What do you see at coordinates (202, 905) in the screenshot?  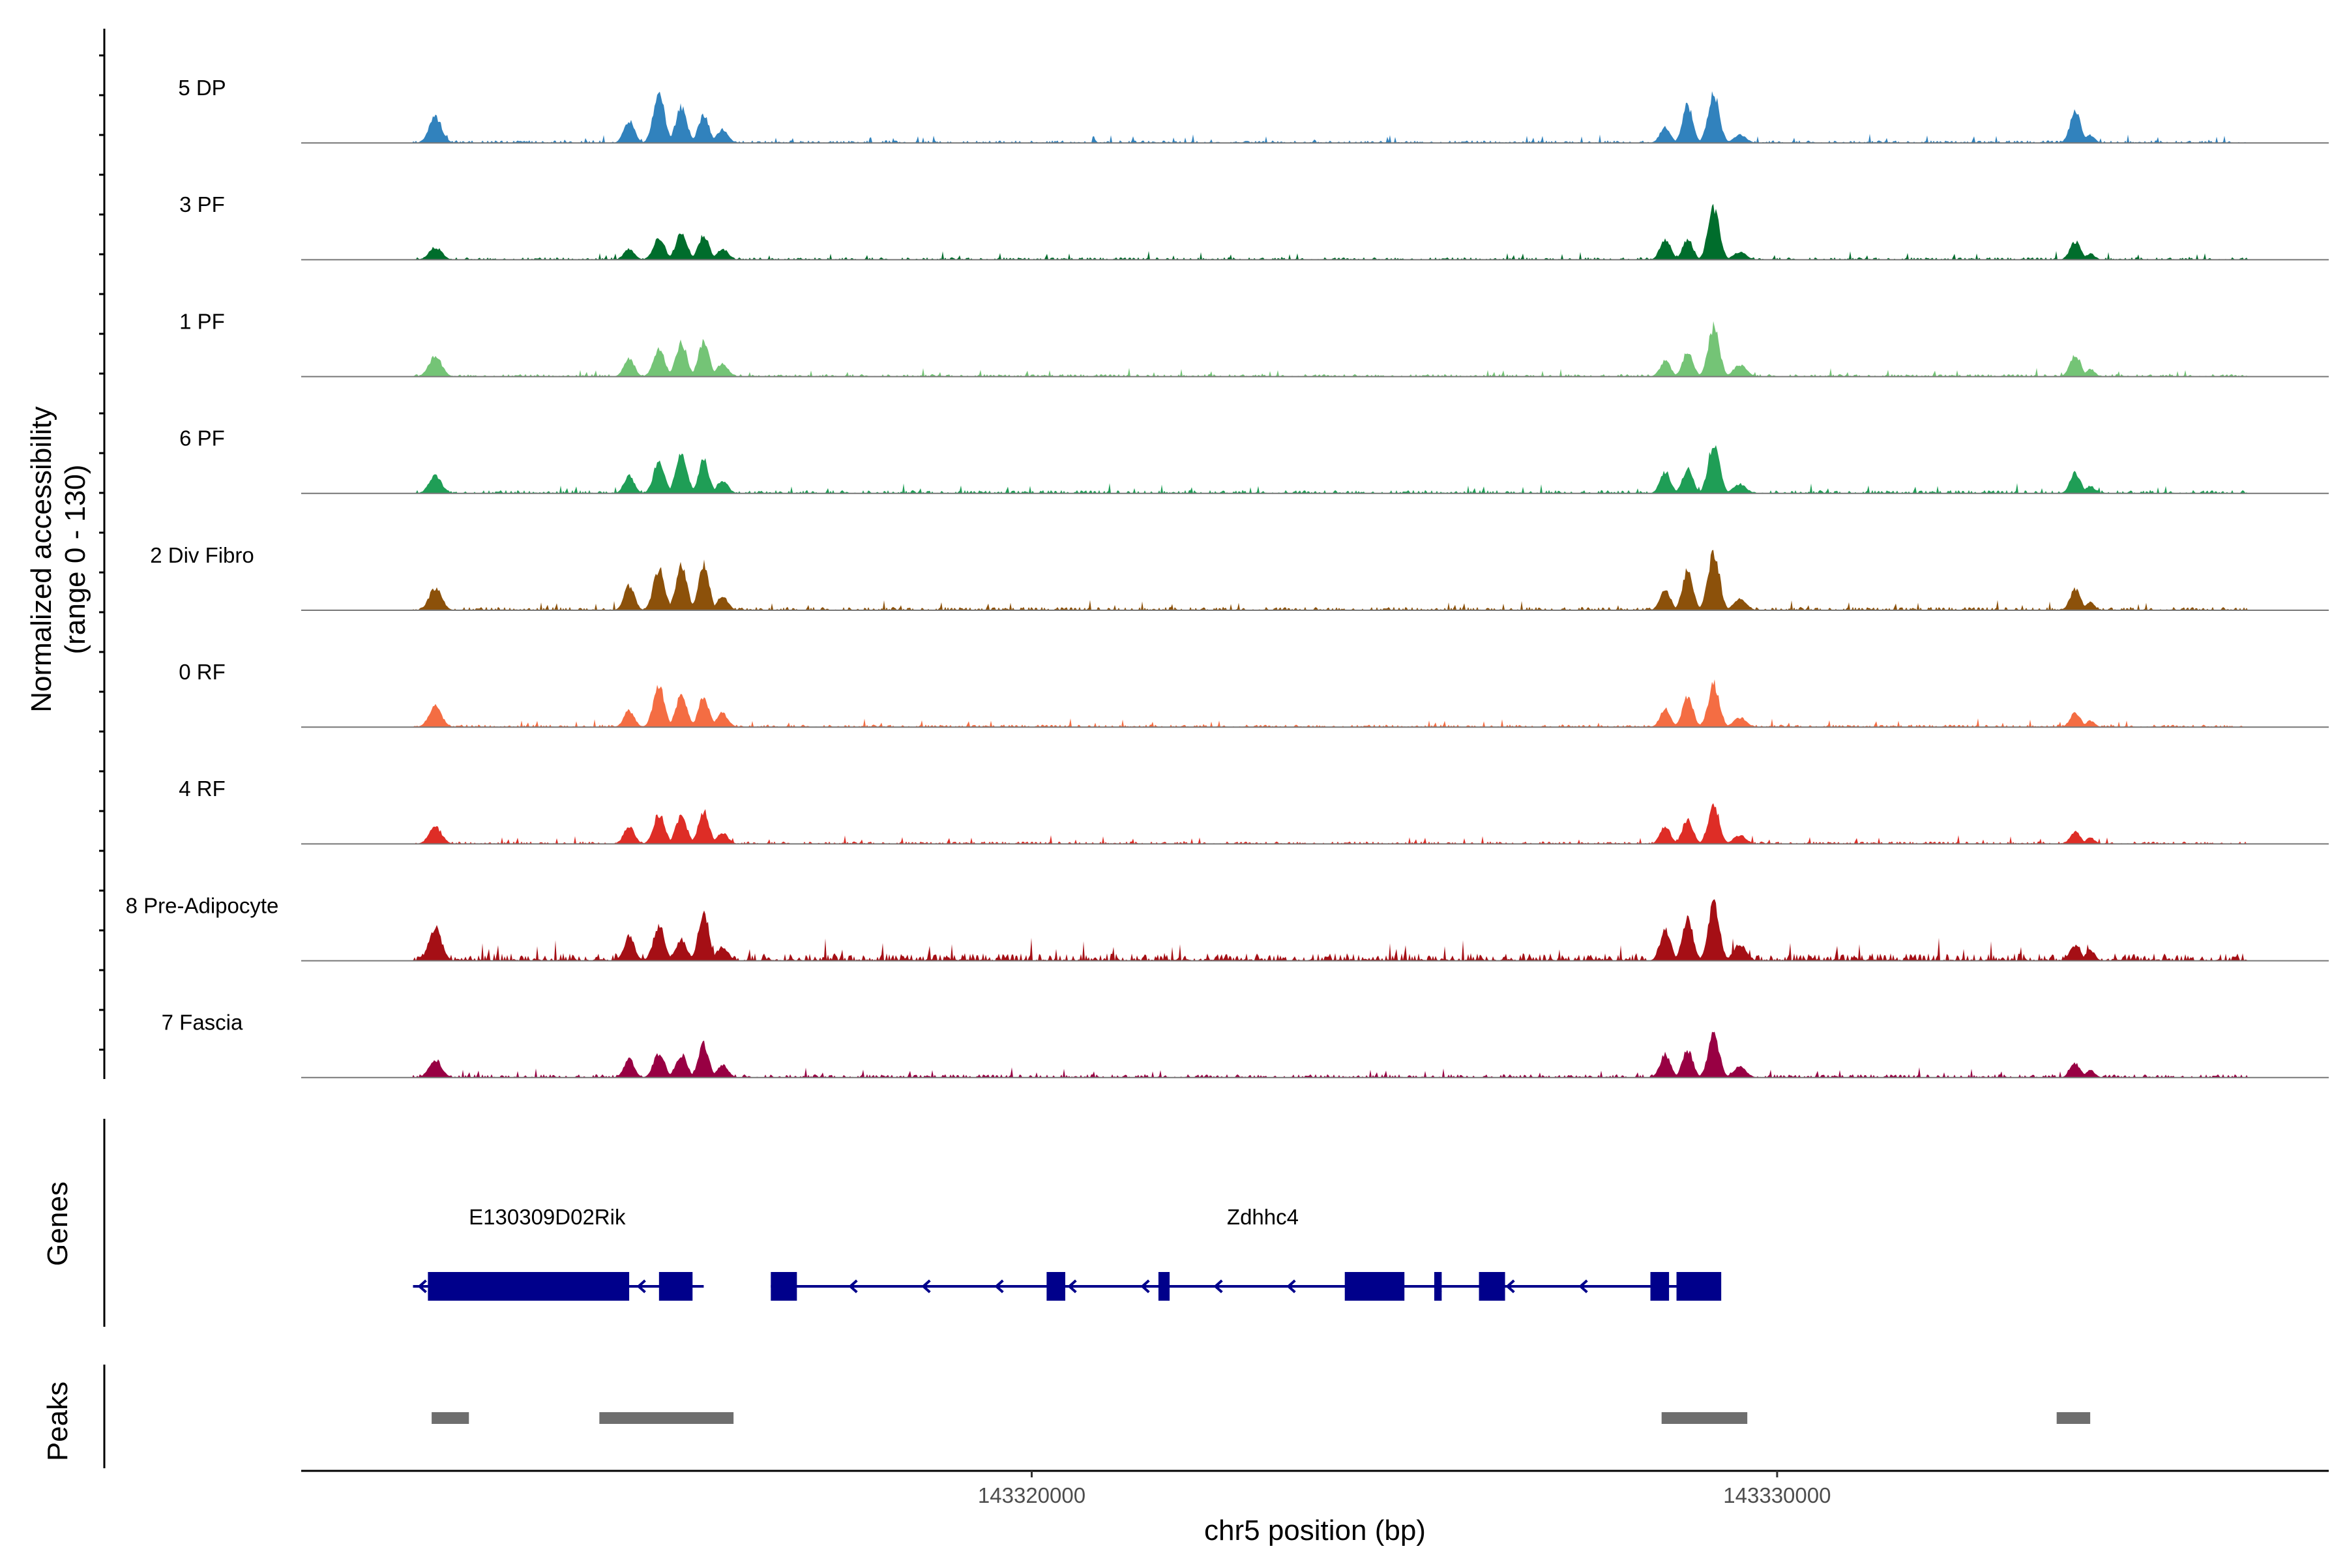 I see `track-label-7: 8 Pre-Adipocyte` at bounding box center [202, 905].